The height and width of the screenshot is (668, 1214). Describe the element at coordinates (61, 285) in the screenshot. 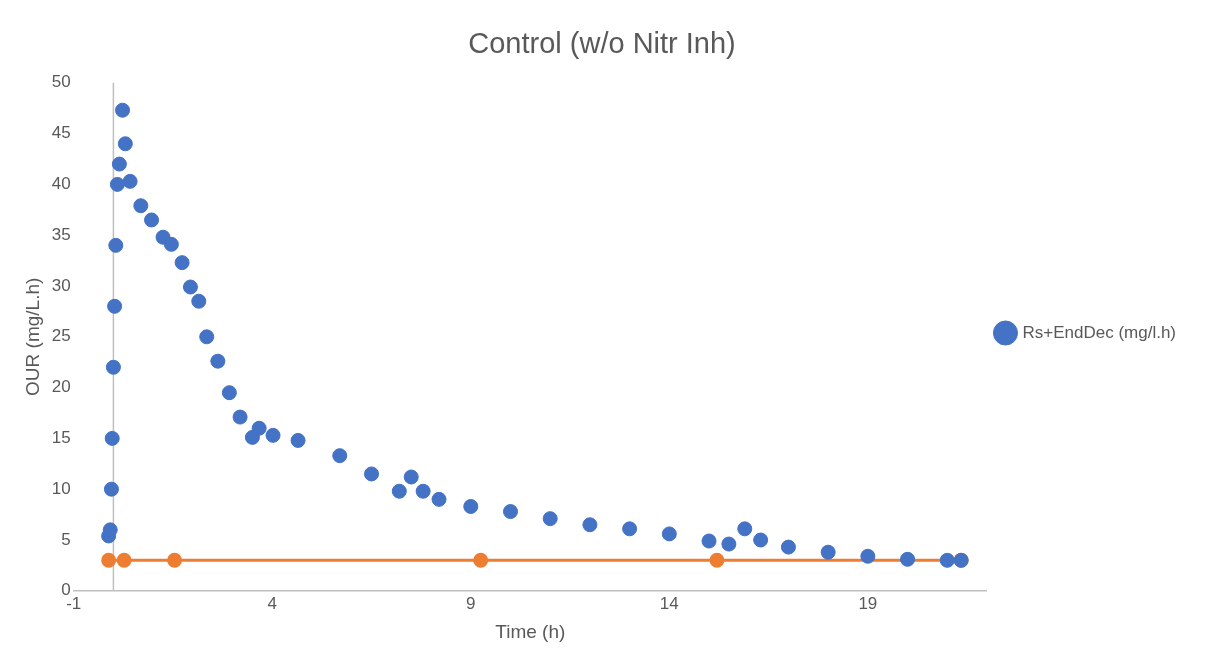

I see `y-tick-label: 30` at that location.